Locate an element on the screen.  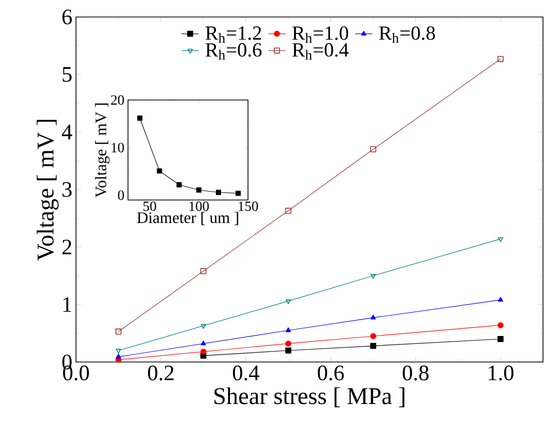
x-axis-title: Shear stress [ MPa ] is located at coordinates (309, 397).